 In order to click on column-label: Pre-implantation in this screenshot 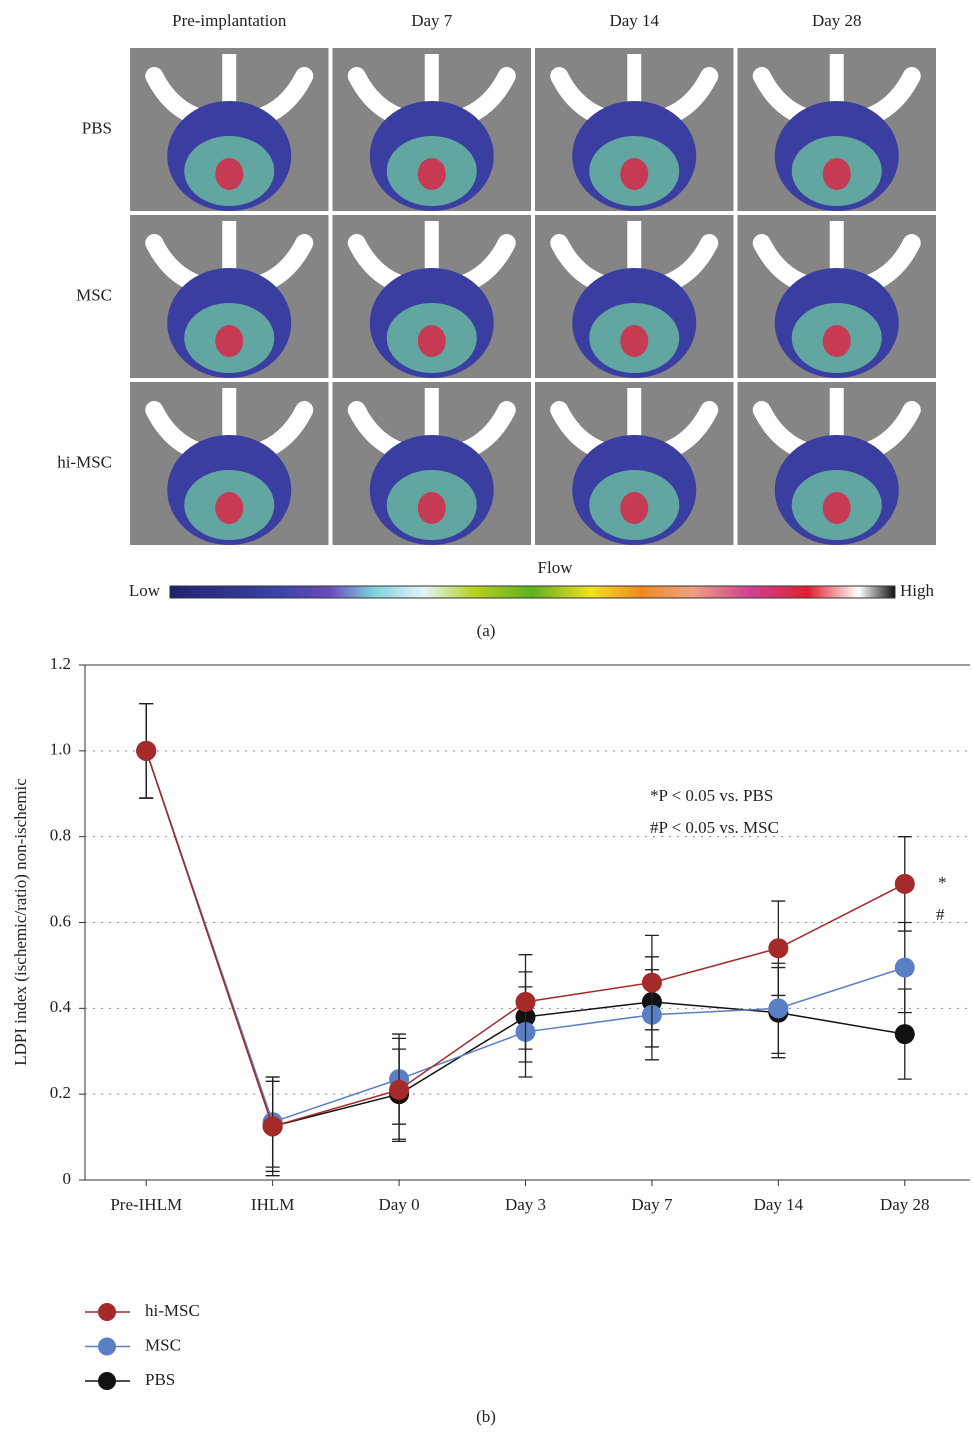, I will do `click(229, 20)`.